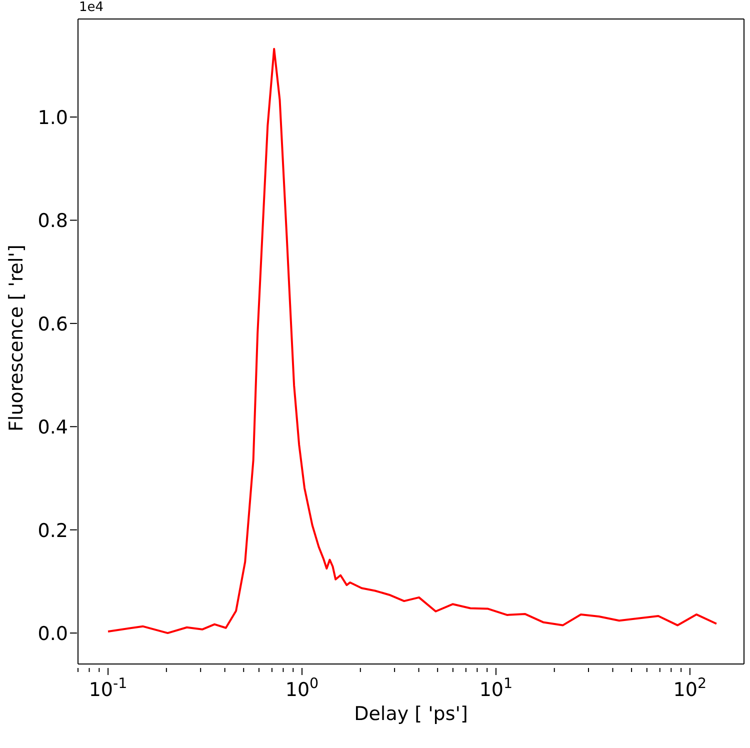 The image size is (750, 748). What do you see at coordinates (91, 7) in the screenshot?
I see `text: 1e4` at bounding box center [91, 7].